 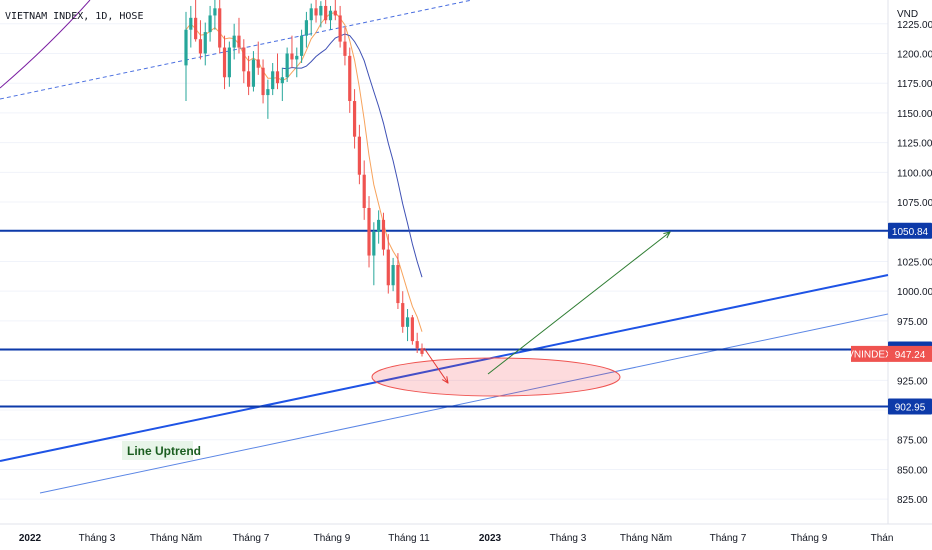 What do you see at coordinates (578, 303) in the screenshot?
I see `up-arrow` at bounding box center [578, 303].